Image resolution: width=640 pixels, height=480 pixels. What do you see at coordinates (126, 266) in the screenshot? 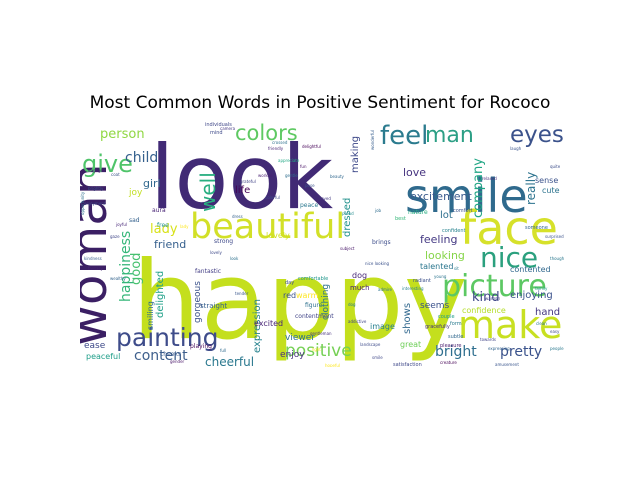
I see `cloud-word-happiness: happiness` at bounding box center [126, 266].